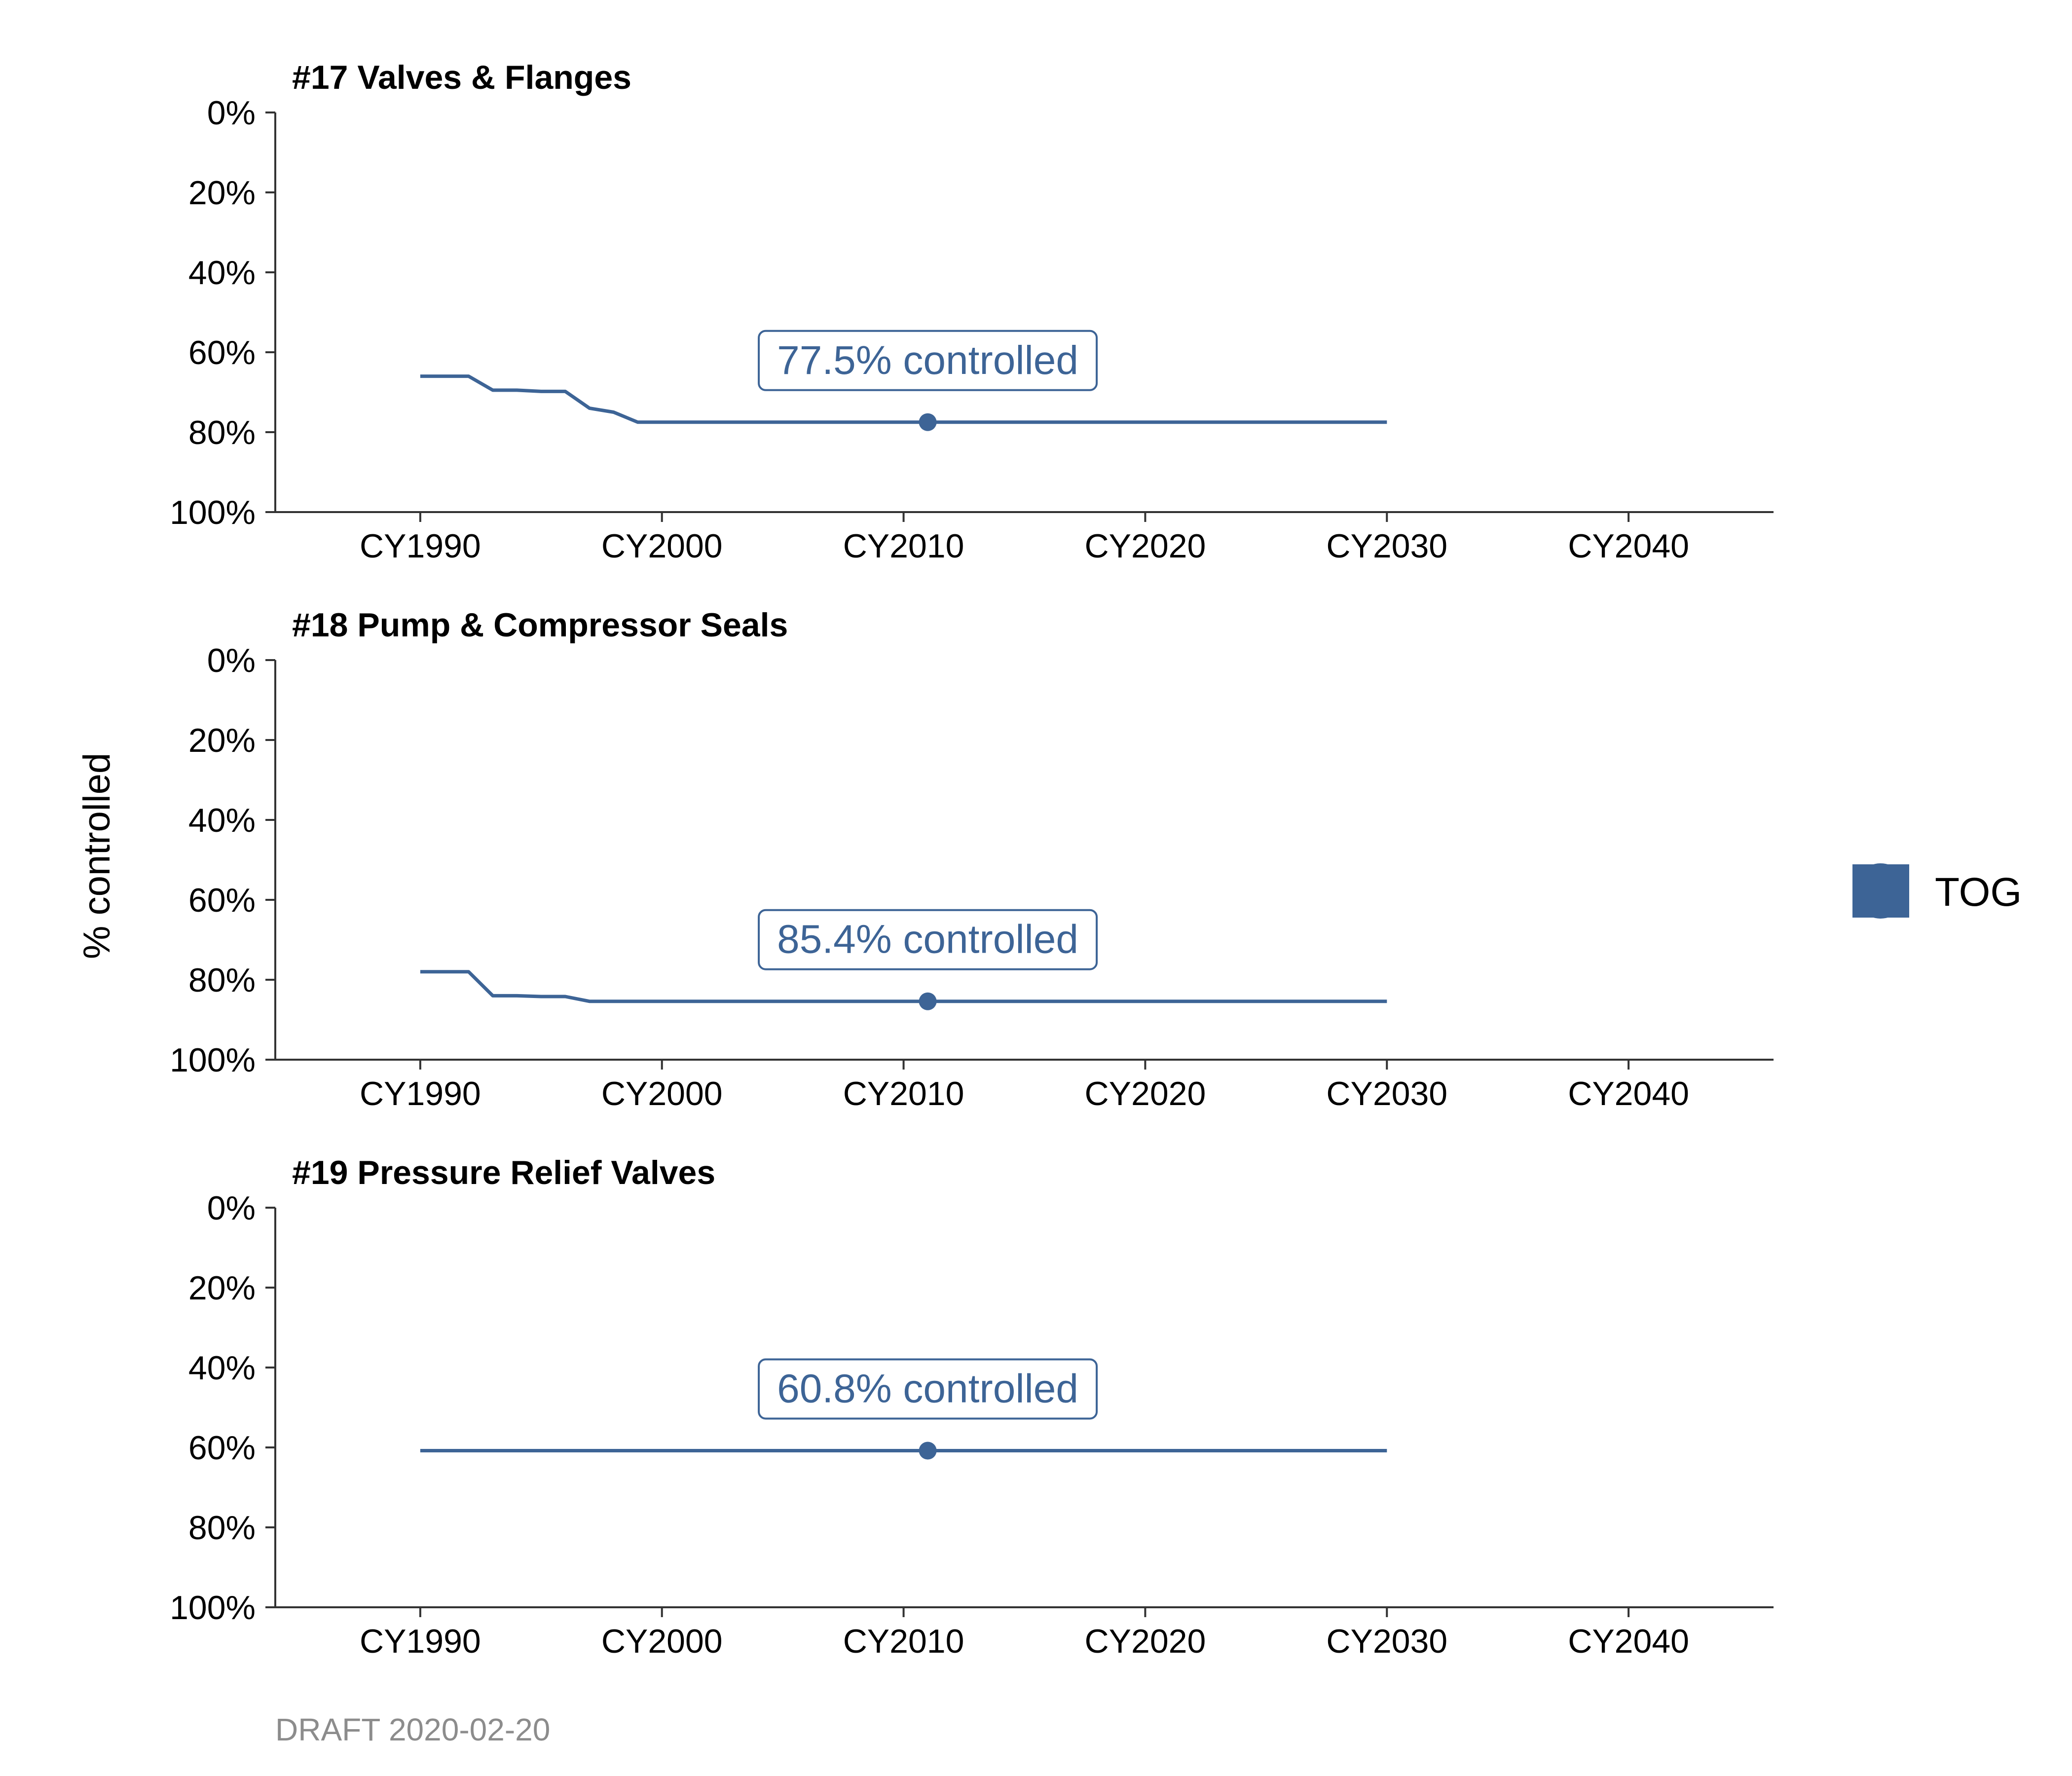  I want to click on legend-label: TOG, so click(1979, 892).